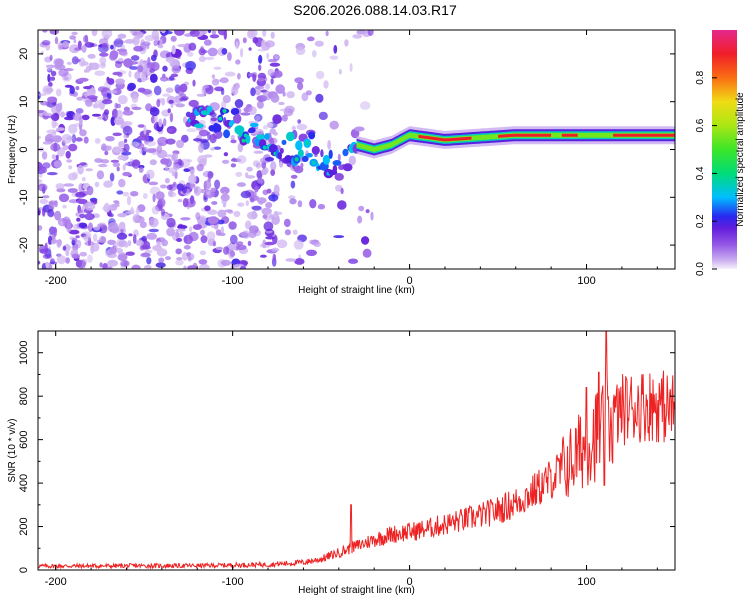 The height and width of the screenshot is (600, 750). What do you see at coordinates (24, 352) in the screenshot?
I see `y-tick-label: 1000` at bounding box center [24, 352].